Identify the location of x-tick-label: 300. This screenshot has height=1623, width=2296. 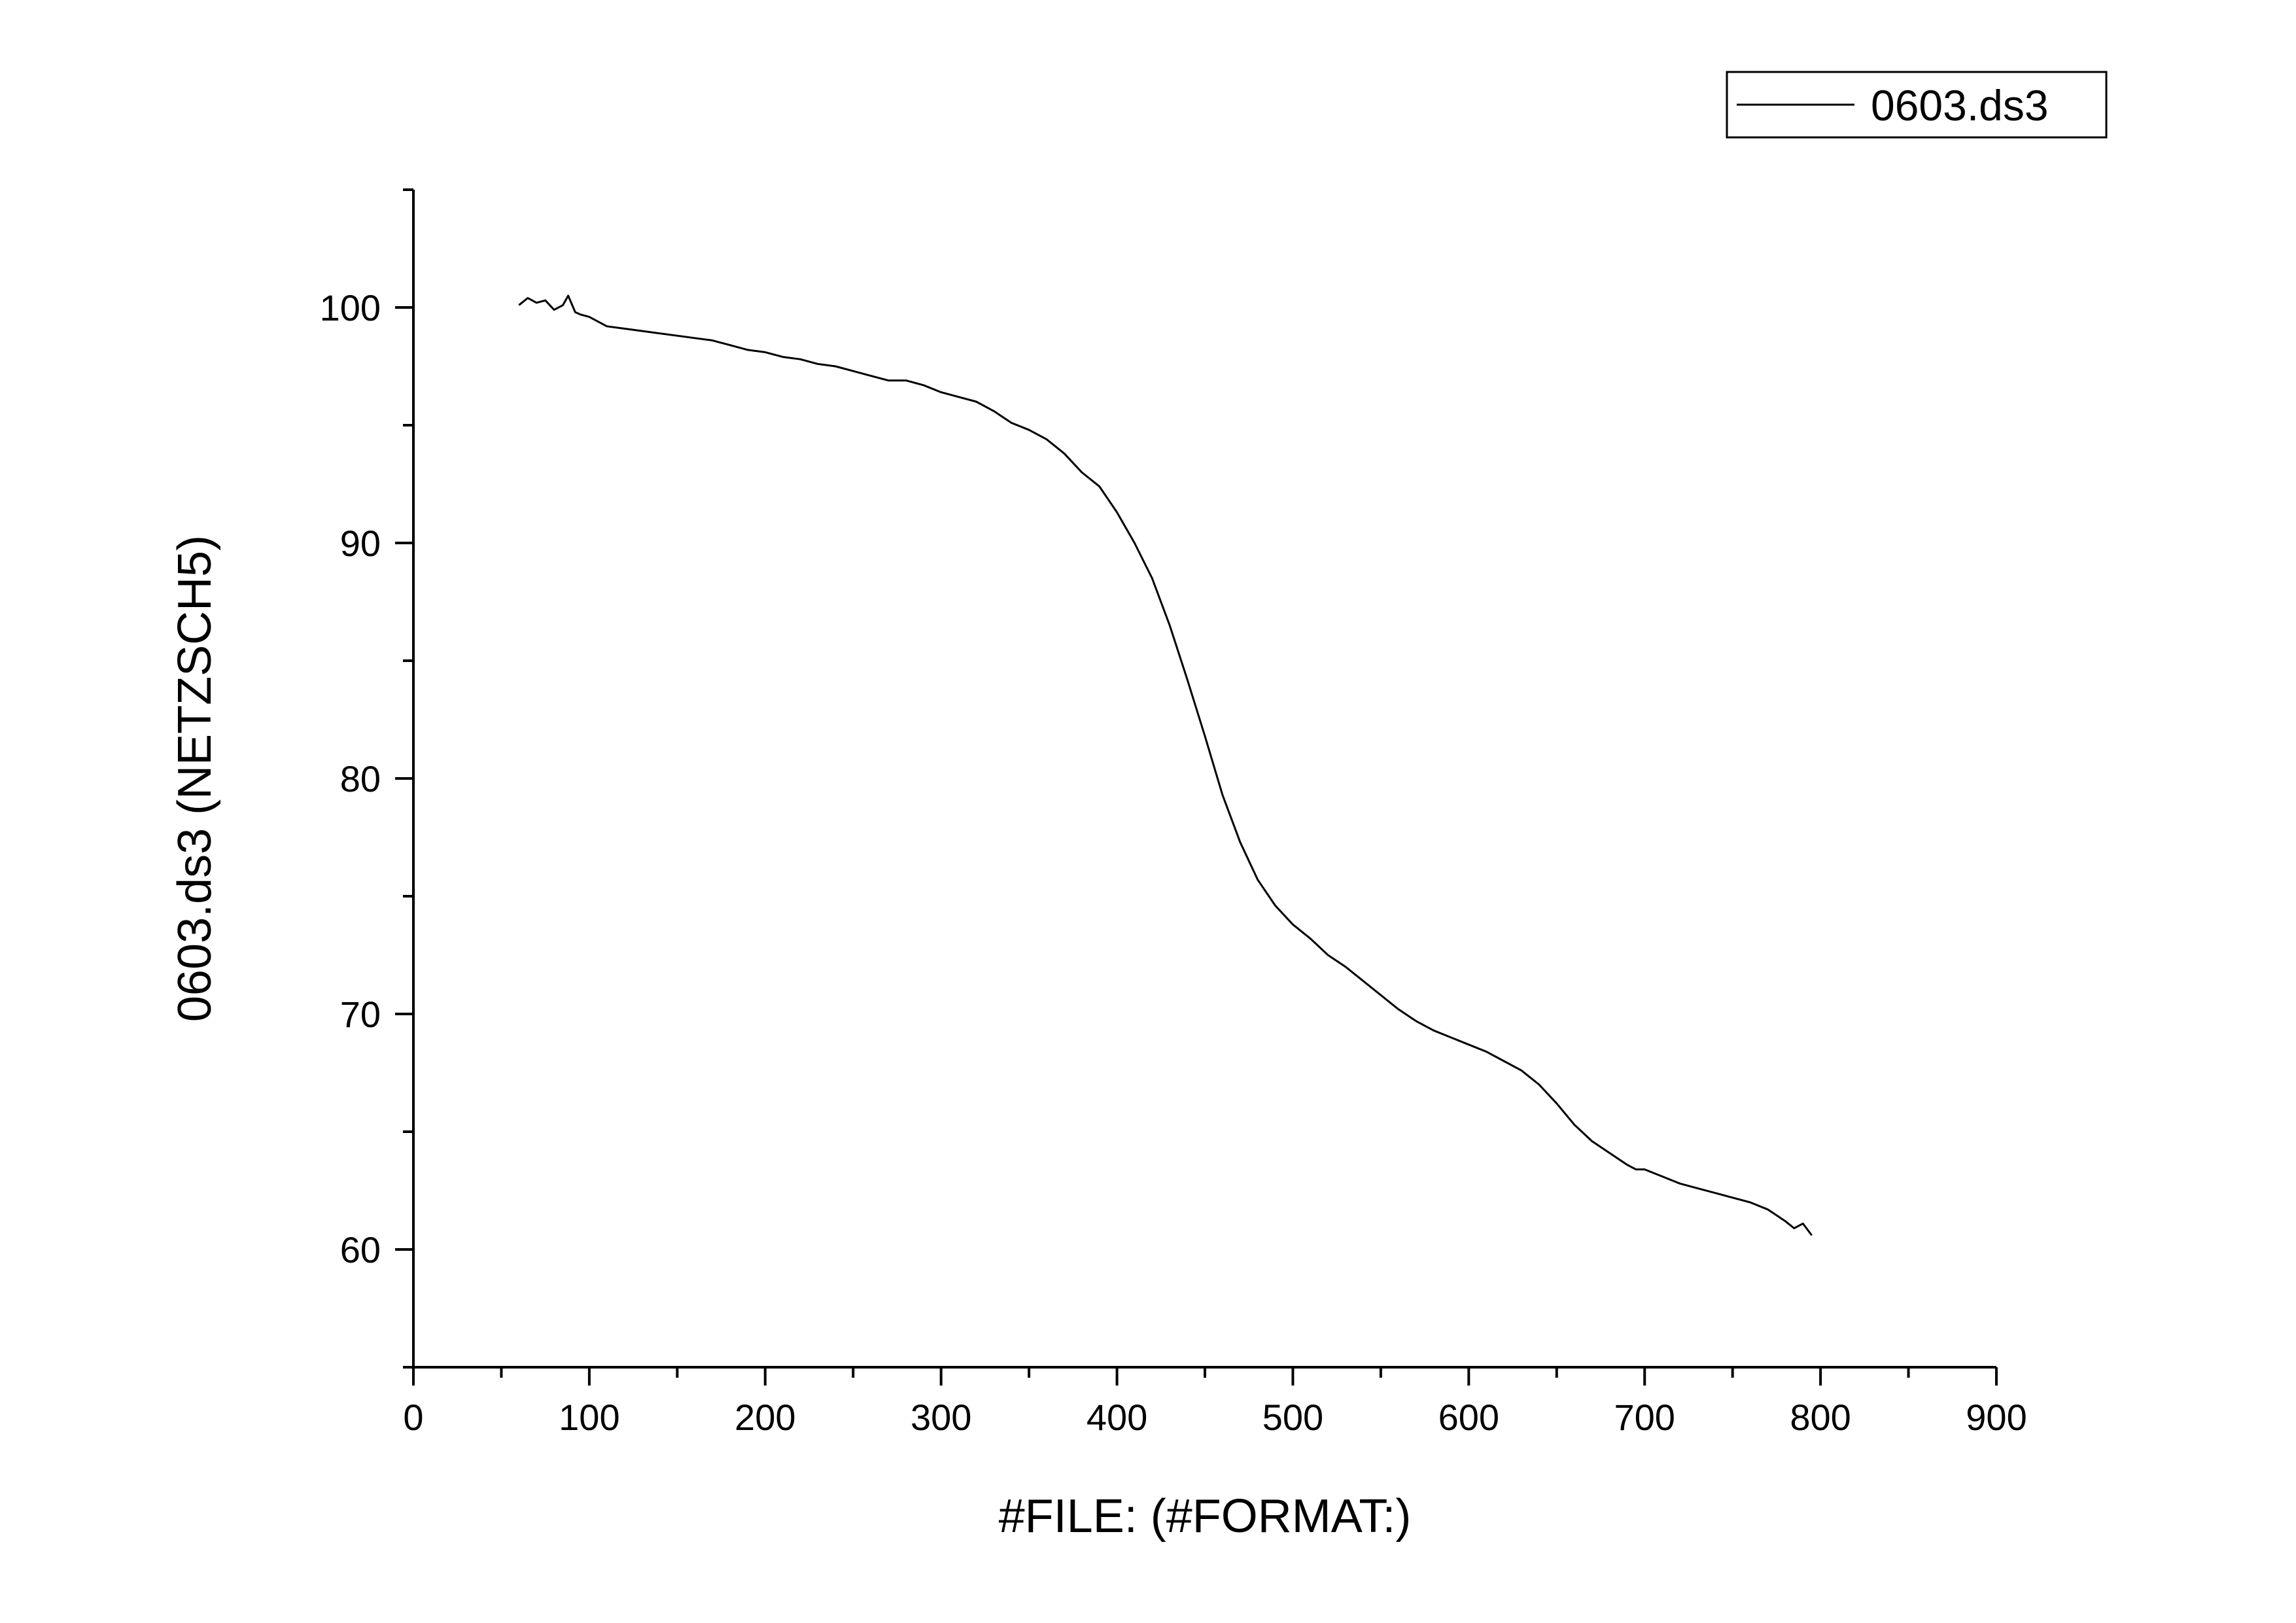
(941, 1417).